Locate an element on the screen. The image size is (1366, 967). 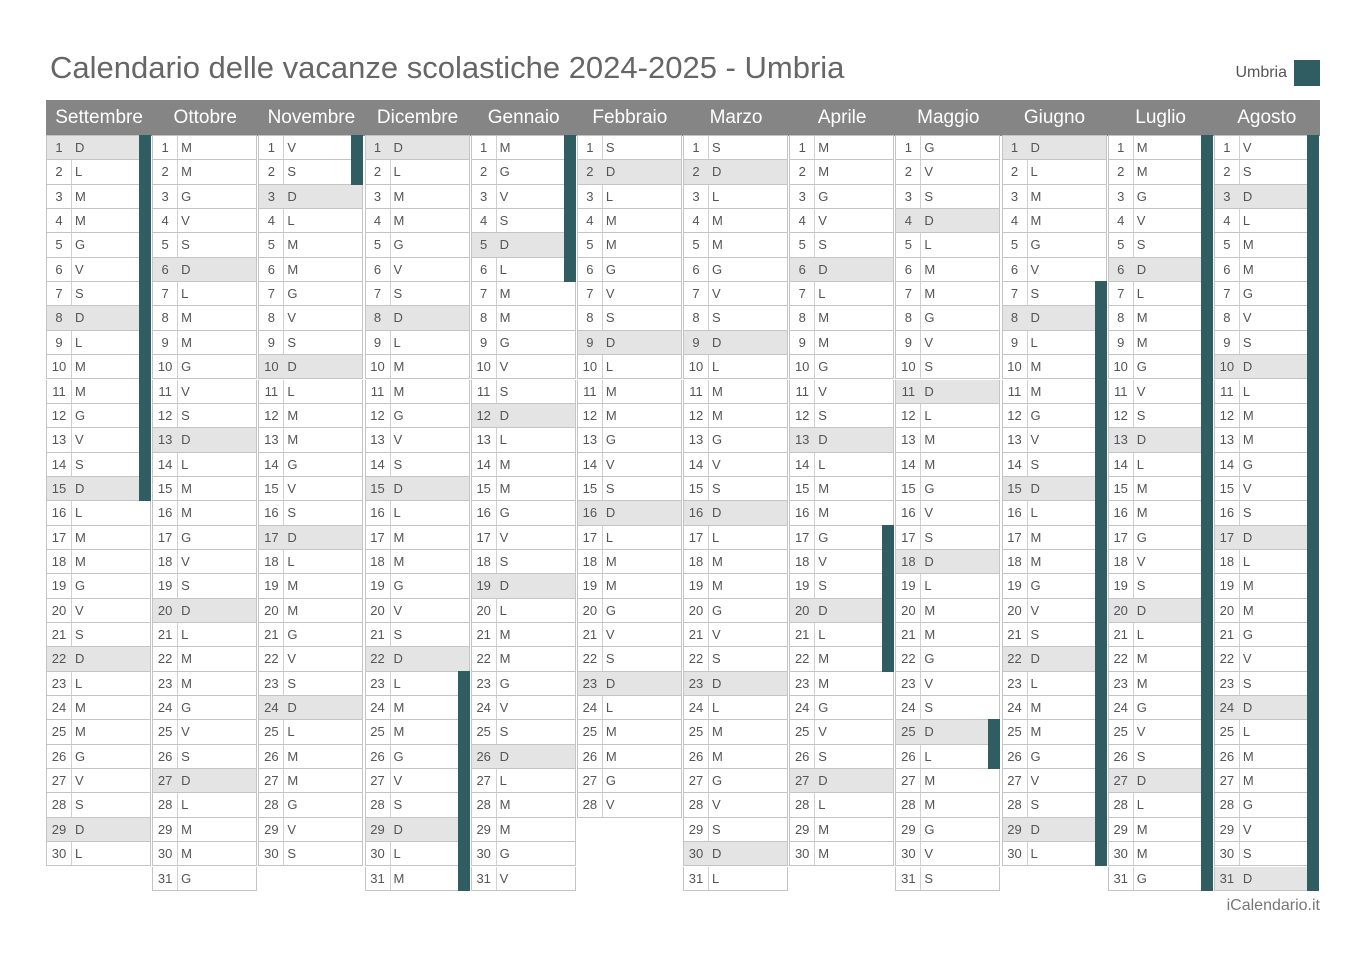
day-cell: 16 D is located at coordinates (736, 513).